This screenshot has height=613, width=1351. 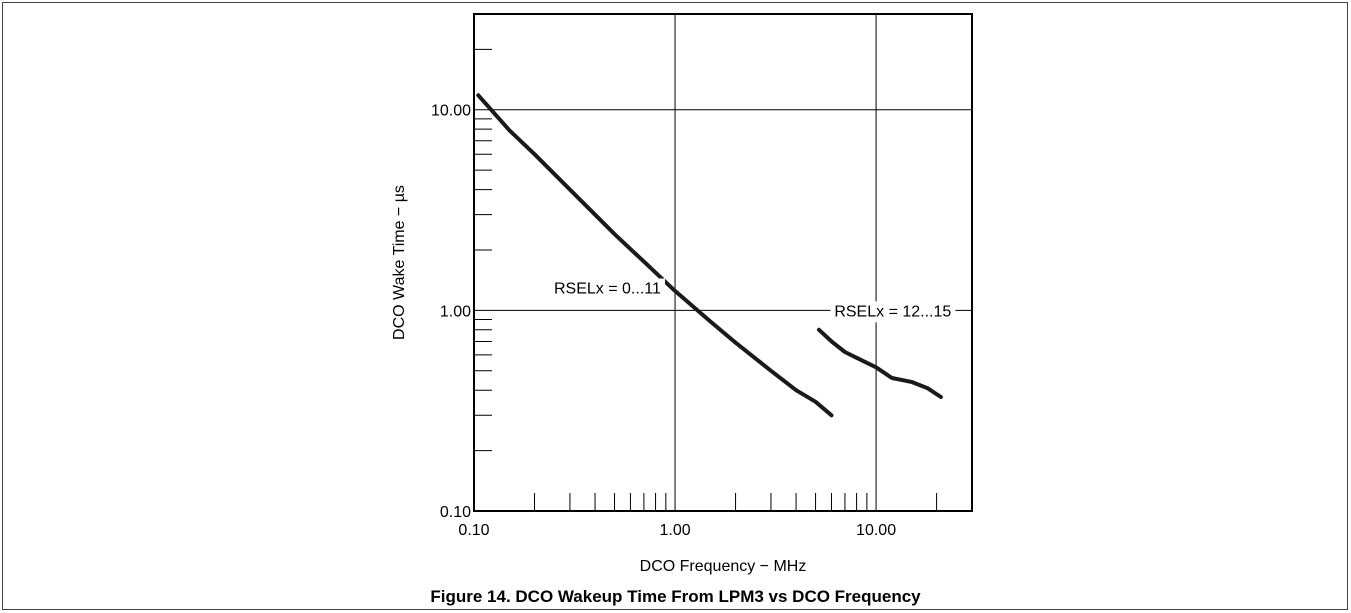 What do you see at coordinates (674, 530) in the screenshot?
I see `x-tick-label: 1.00` at bounding box center [674, 530].